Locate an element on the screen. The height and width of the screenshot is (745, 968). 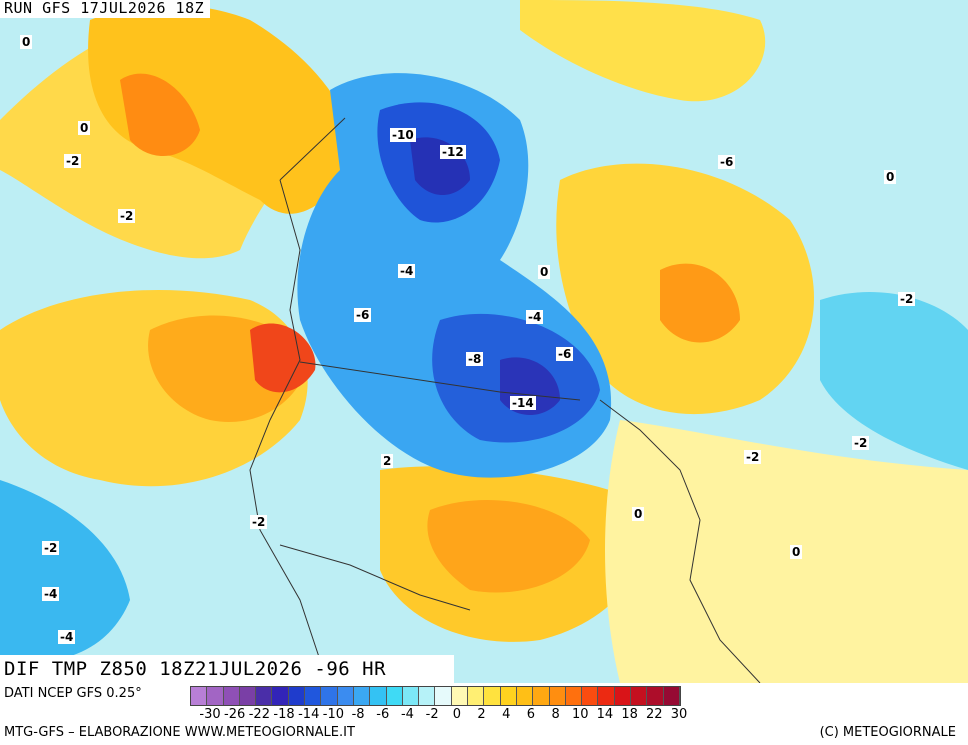
hot-core-coast is located at coordinates (283, 358).